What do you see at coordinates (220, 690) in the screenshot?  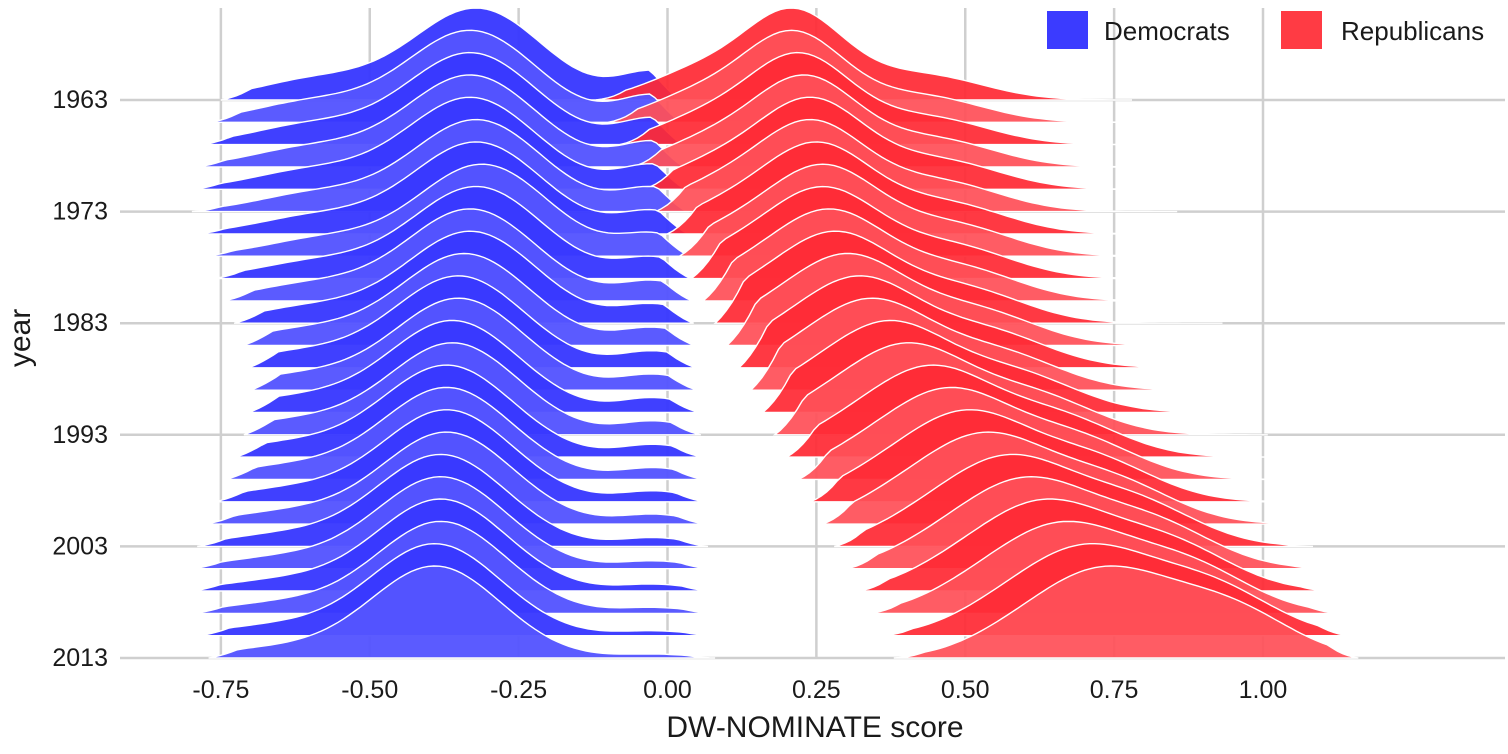 I see `x-tick-label: -0.75` at bounding box center [220, 690].